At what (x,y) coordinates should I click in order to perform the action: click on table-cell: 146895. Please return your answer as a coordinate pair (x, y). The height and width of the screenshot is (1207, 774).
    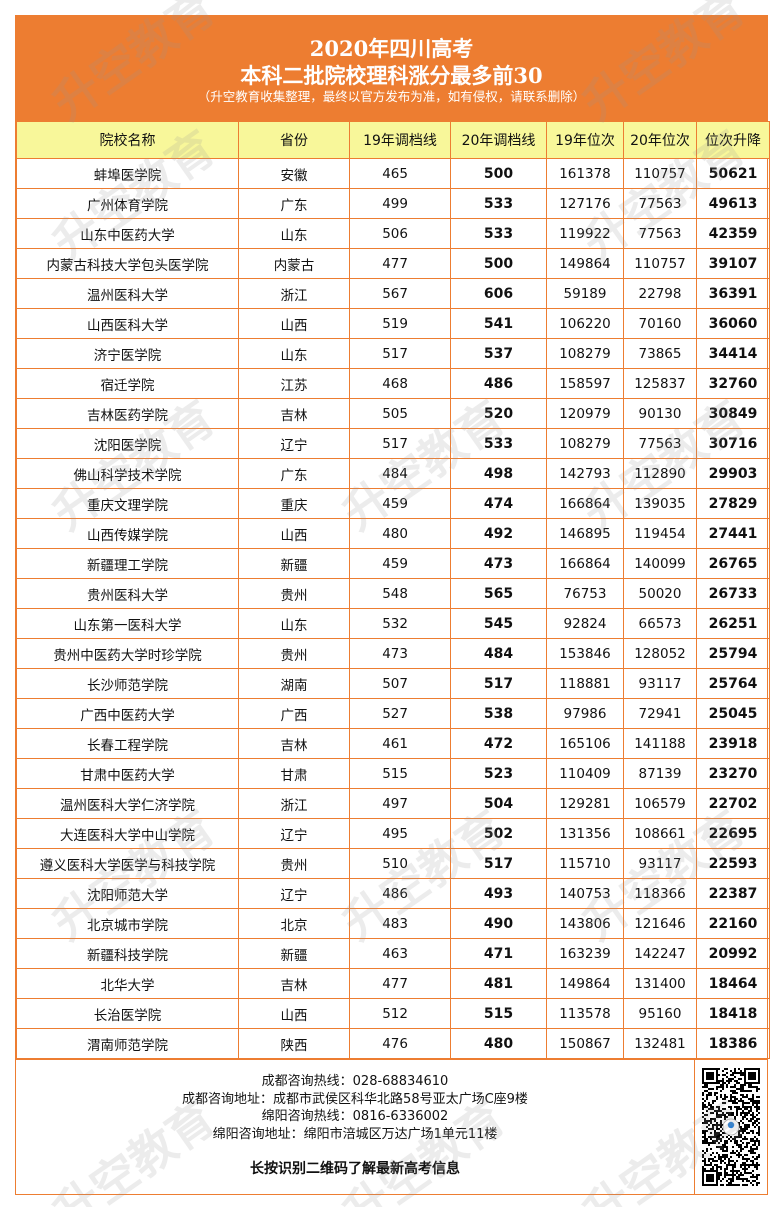
    Looking at the image, I should click on (585, 533).